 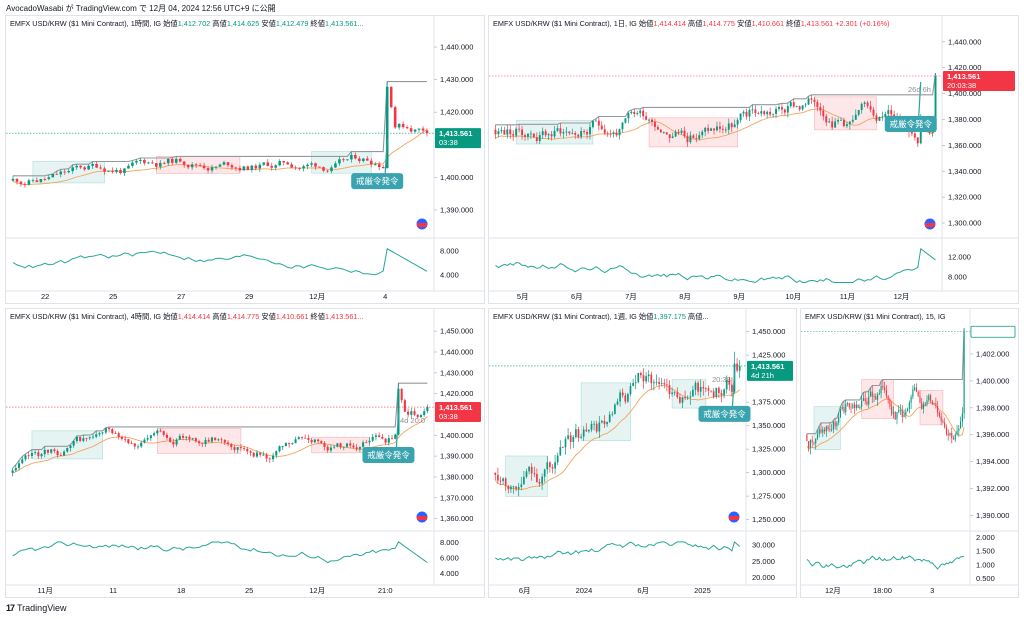 What do you see at coordinates (456, 393) in the screenshot?
I see `price-tick-label: 1,420.000` at bounding box center [456, 393].